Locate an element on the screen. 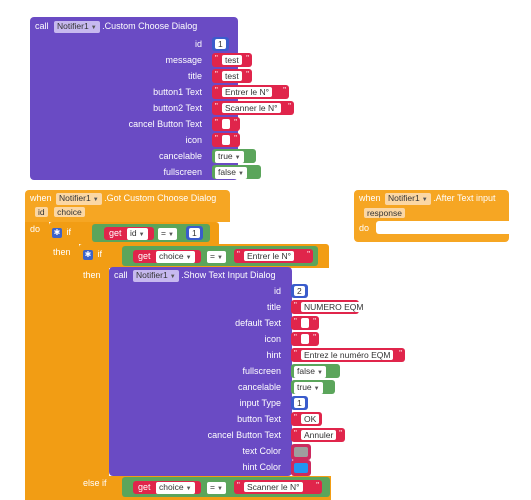  param-label: title is located at coordinates (194, 76).